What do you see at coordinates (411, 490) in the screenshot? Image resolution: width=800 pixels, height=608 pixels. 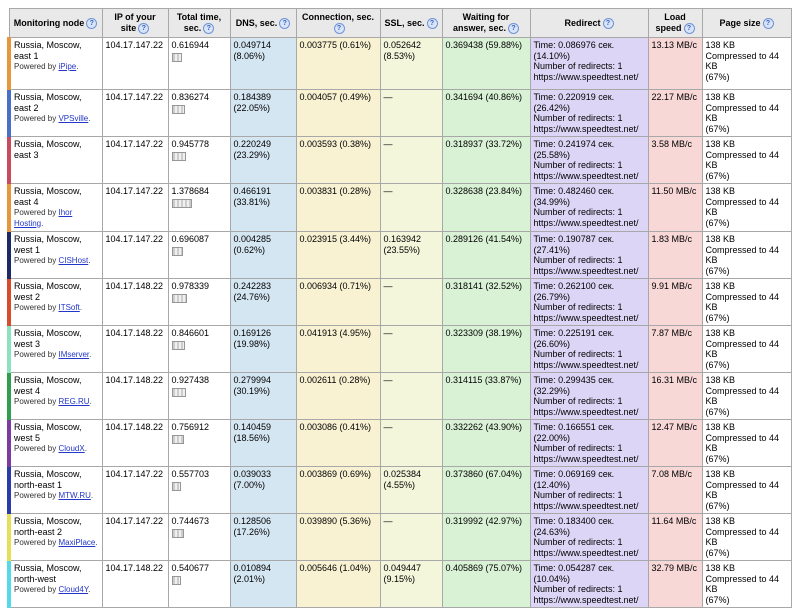 I see `ssl-cell: 0.025384 (4.55%)` at bounding box center [411, 490].